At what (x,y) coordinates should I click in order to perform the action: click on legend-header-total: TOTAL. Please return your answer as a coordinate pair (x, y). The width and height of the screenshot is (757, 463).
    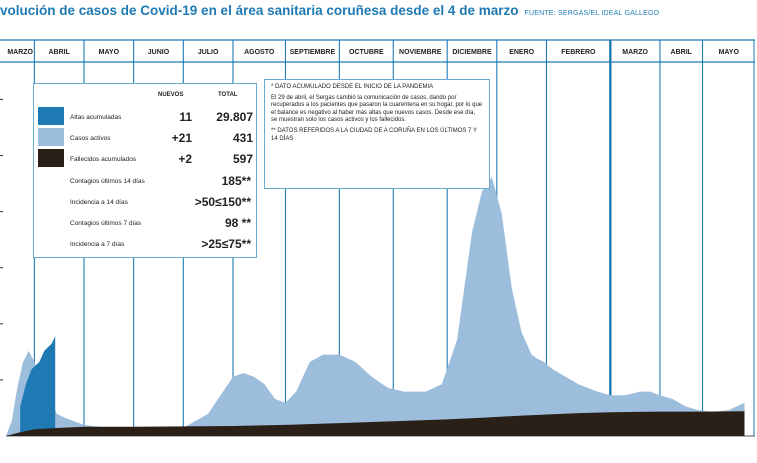
    Looking at the image, I should click on (228, 95).